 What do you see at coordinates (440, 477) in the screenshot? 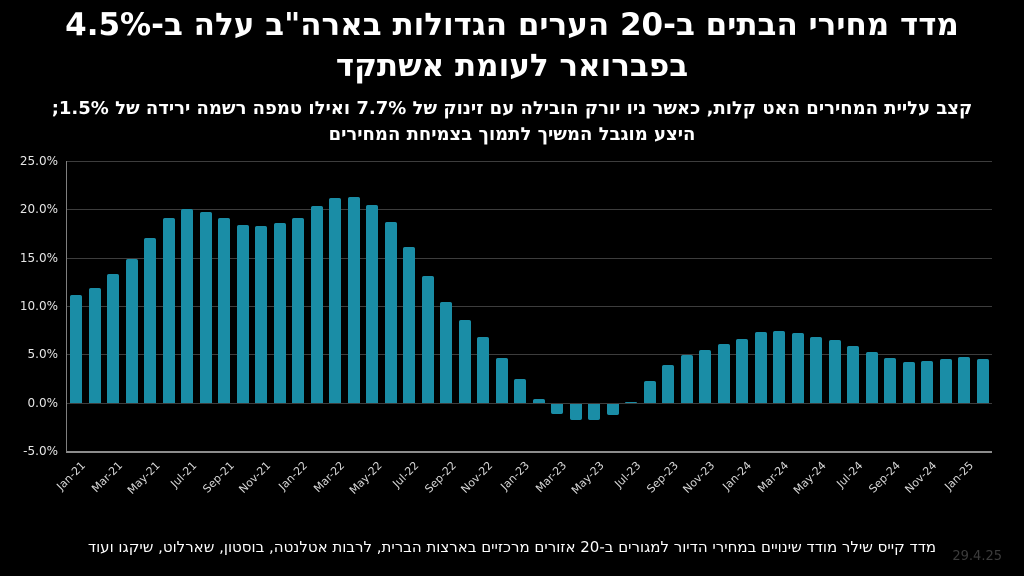
I see `x-tick-label: Sep-22` at bounding box center [440, 477].